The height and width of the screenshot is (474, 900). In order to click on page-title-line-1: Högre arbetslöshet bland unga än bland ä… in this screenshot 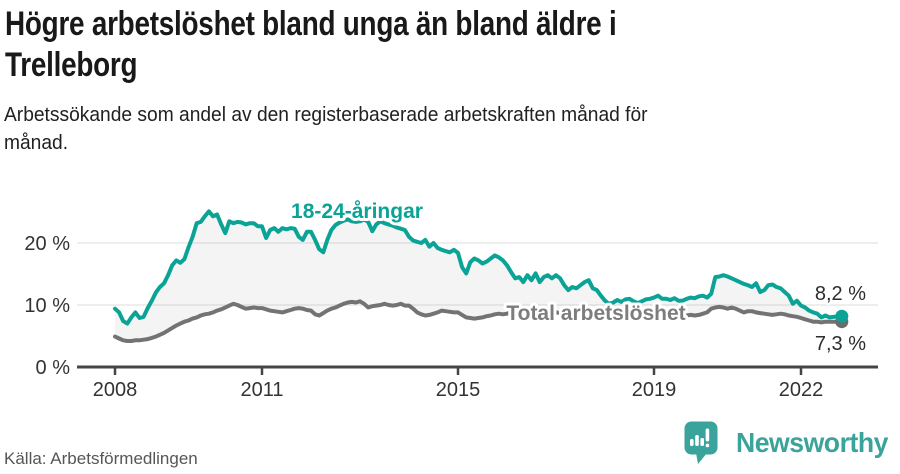, I will do `click(311, 24)`.